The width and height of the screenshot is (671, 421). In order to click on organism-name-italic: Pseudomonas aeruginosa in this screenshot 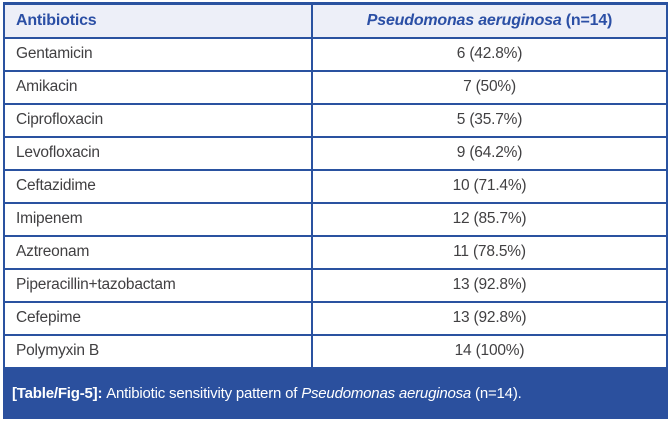, I will do `click(464, 20)`.